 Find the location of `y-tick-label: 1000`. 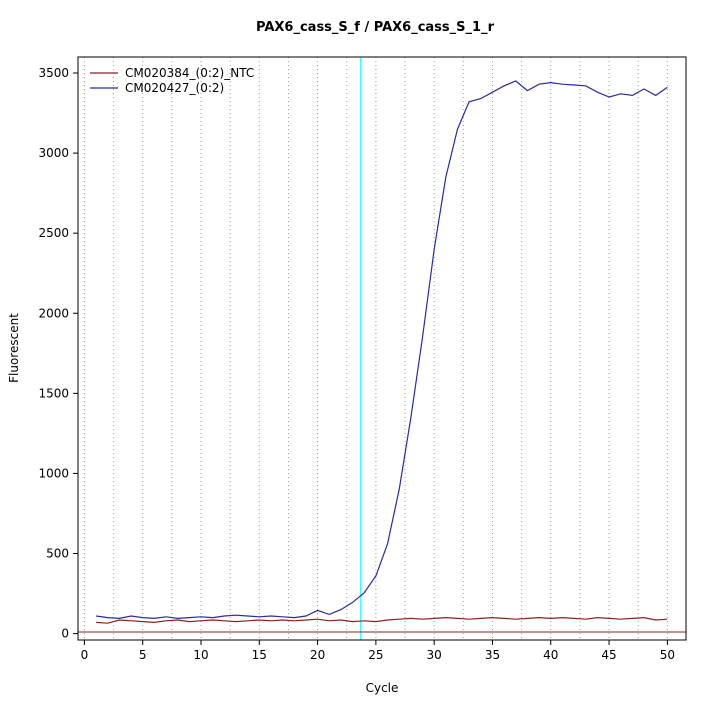

y-tick-label: 1000 is located at coordinates (53, 473).